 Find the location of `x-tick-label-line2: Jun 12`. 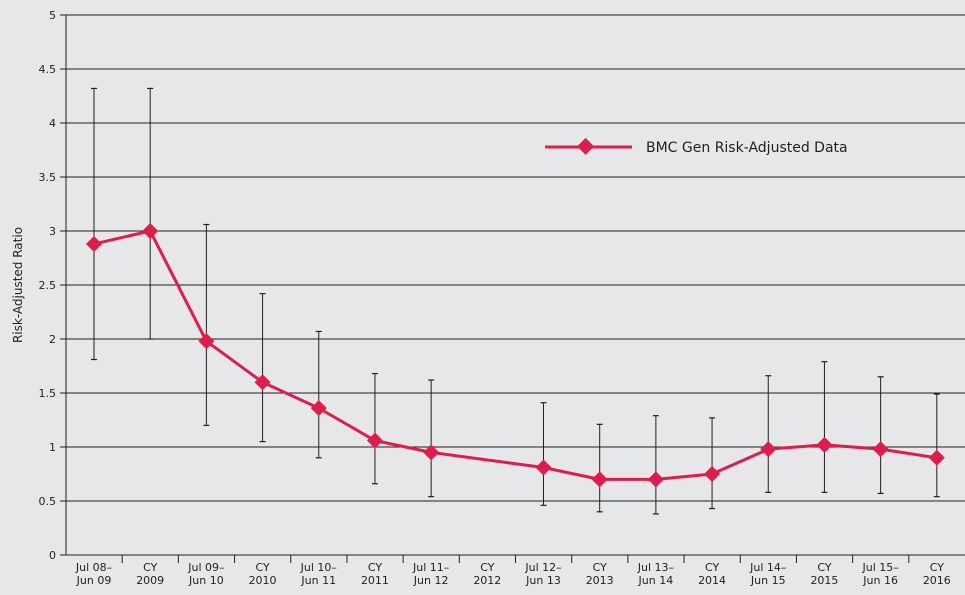

x-tick-label-line2: Jun 12 is located at coordinates (431, 580).